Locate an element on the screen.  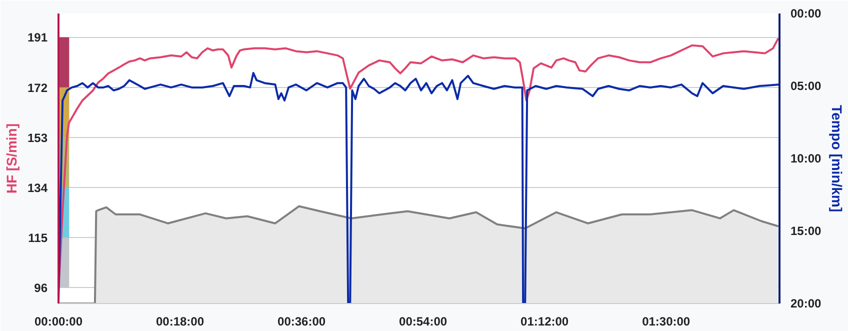
y2-tick-label: 20:00 is located at coordinates (806, 303).